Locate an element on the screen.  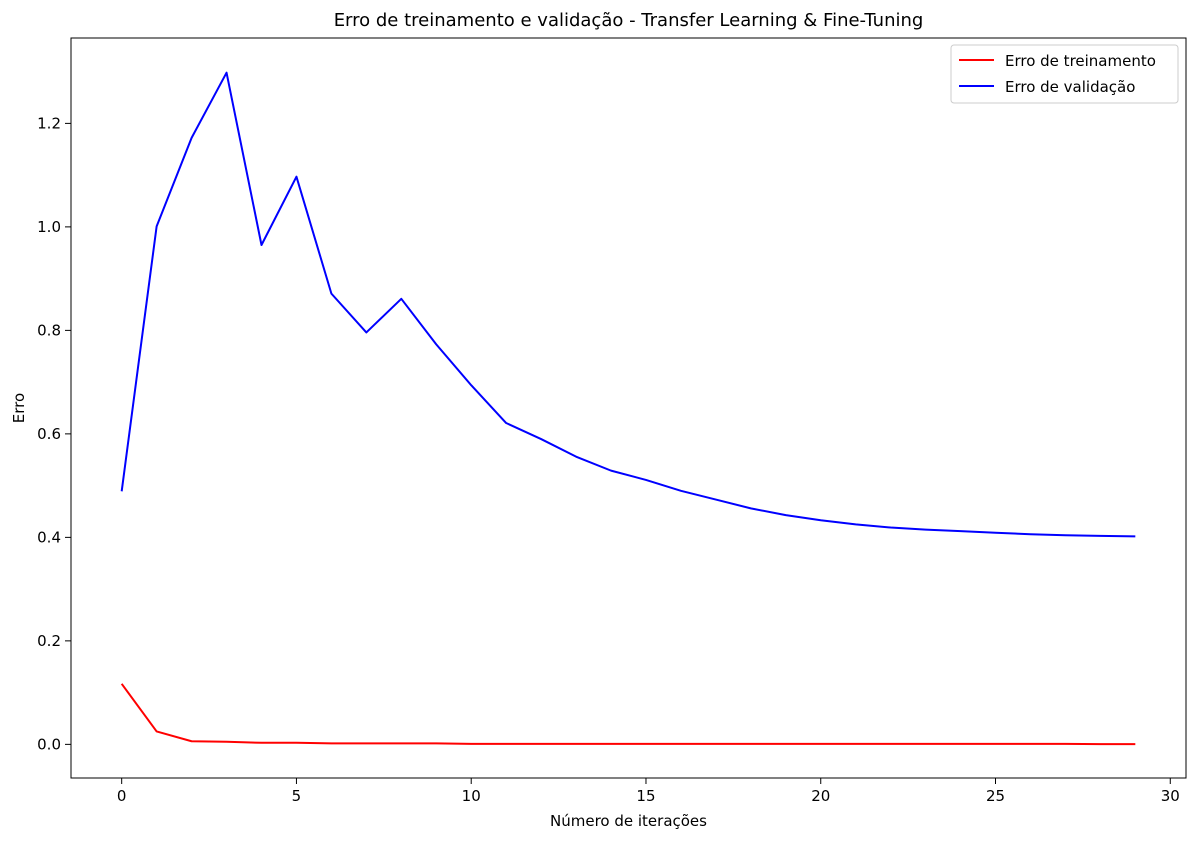
x-tick-label: 15 is located at coordinates (645, 796).